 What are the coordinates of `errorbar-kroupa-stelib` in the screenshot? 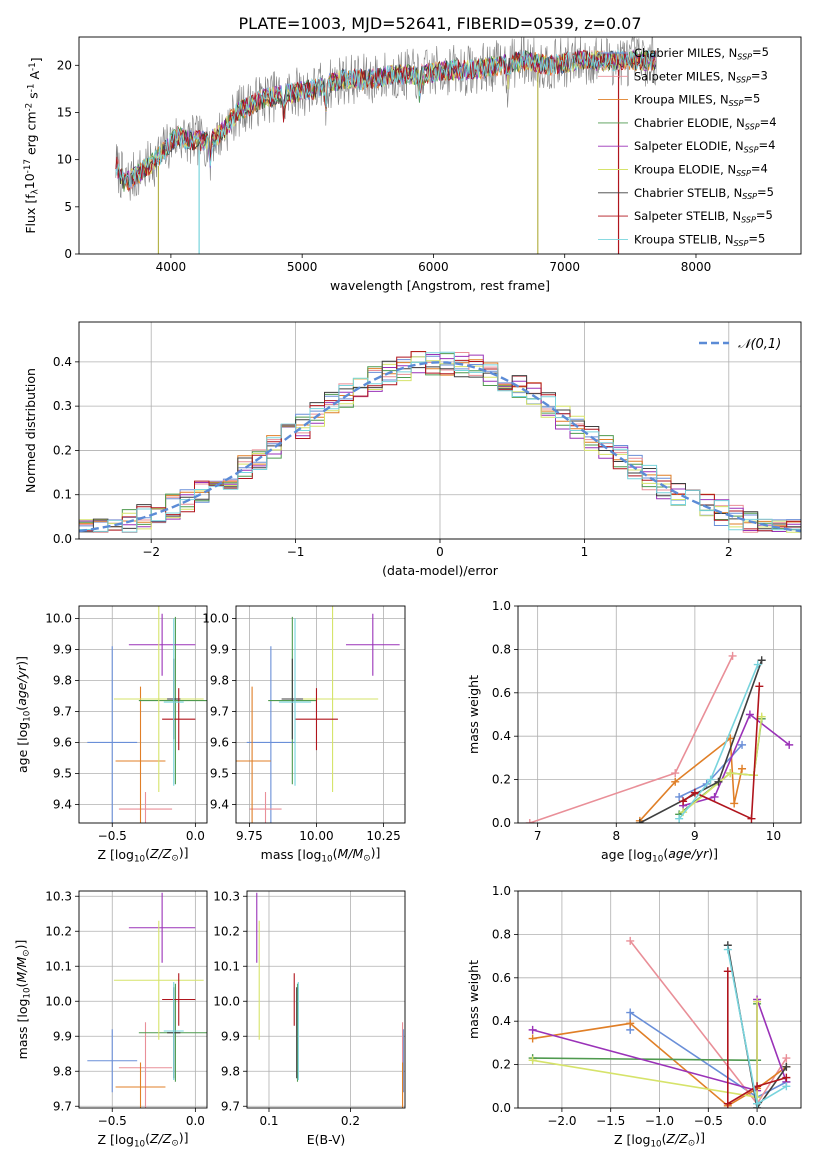 It's located at (173, 1031).